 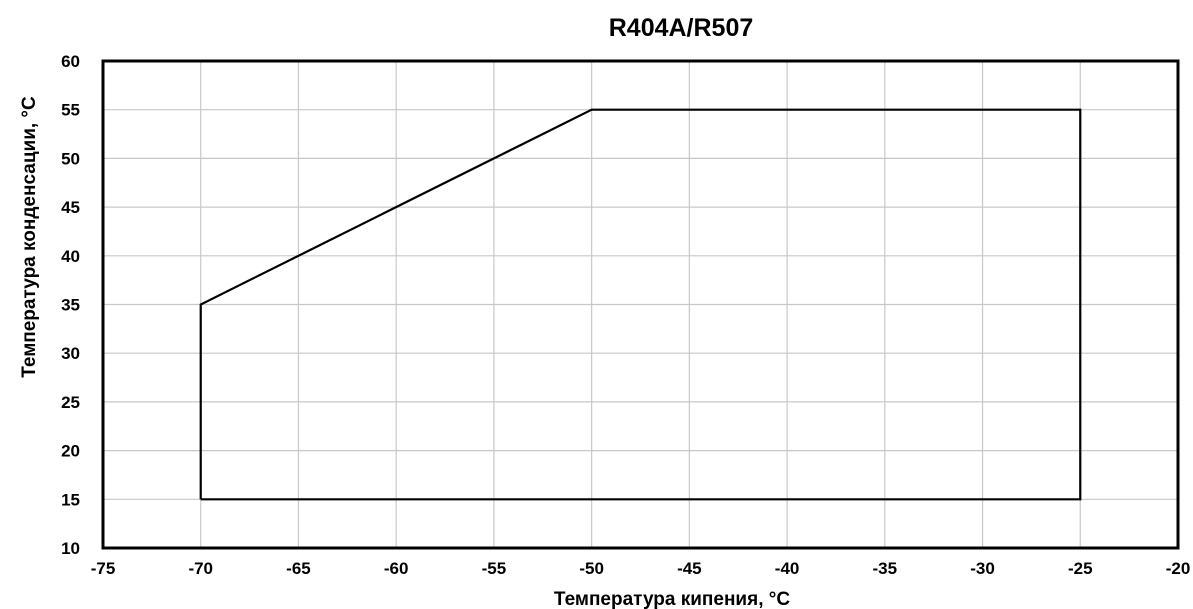 I want to click on y-tick-label: 15, so click(x=70, y=499).